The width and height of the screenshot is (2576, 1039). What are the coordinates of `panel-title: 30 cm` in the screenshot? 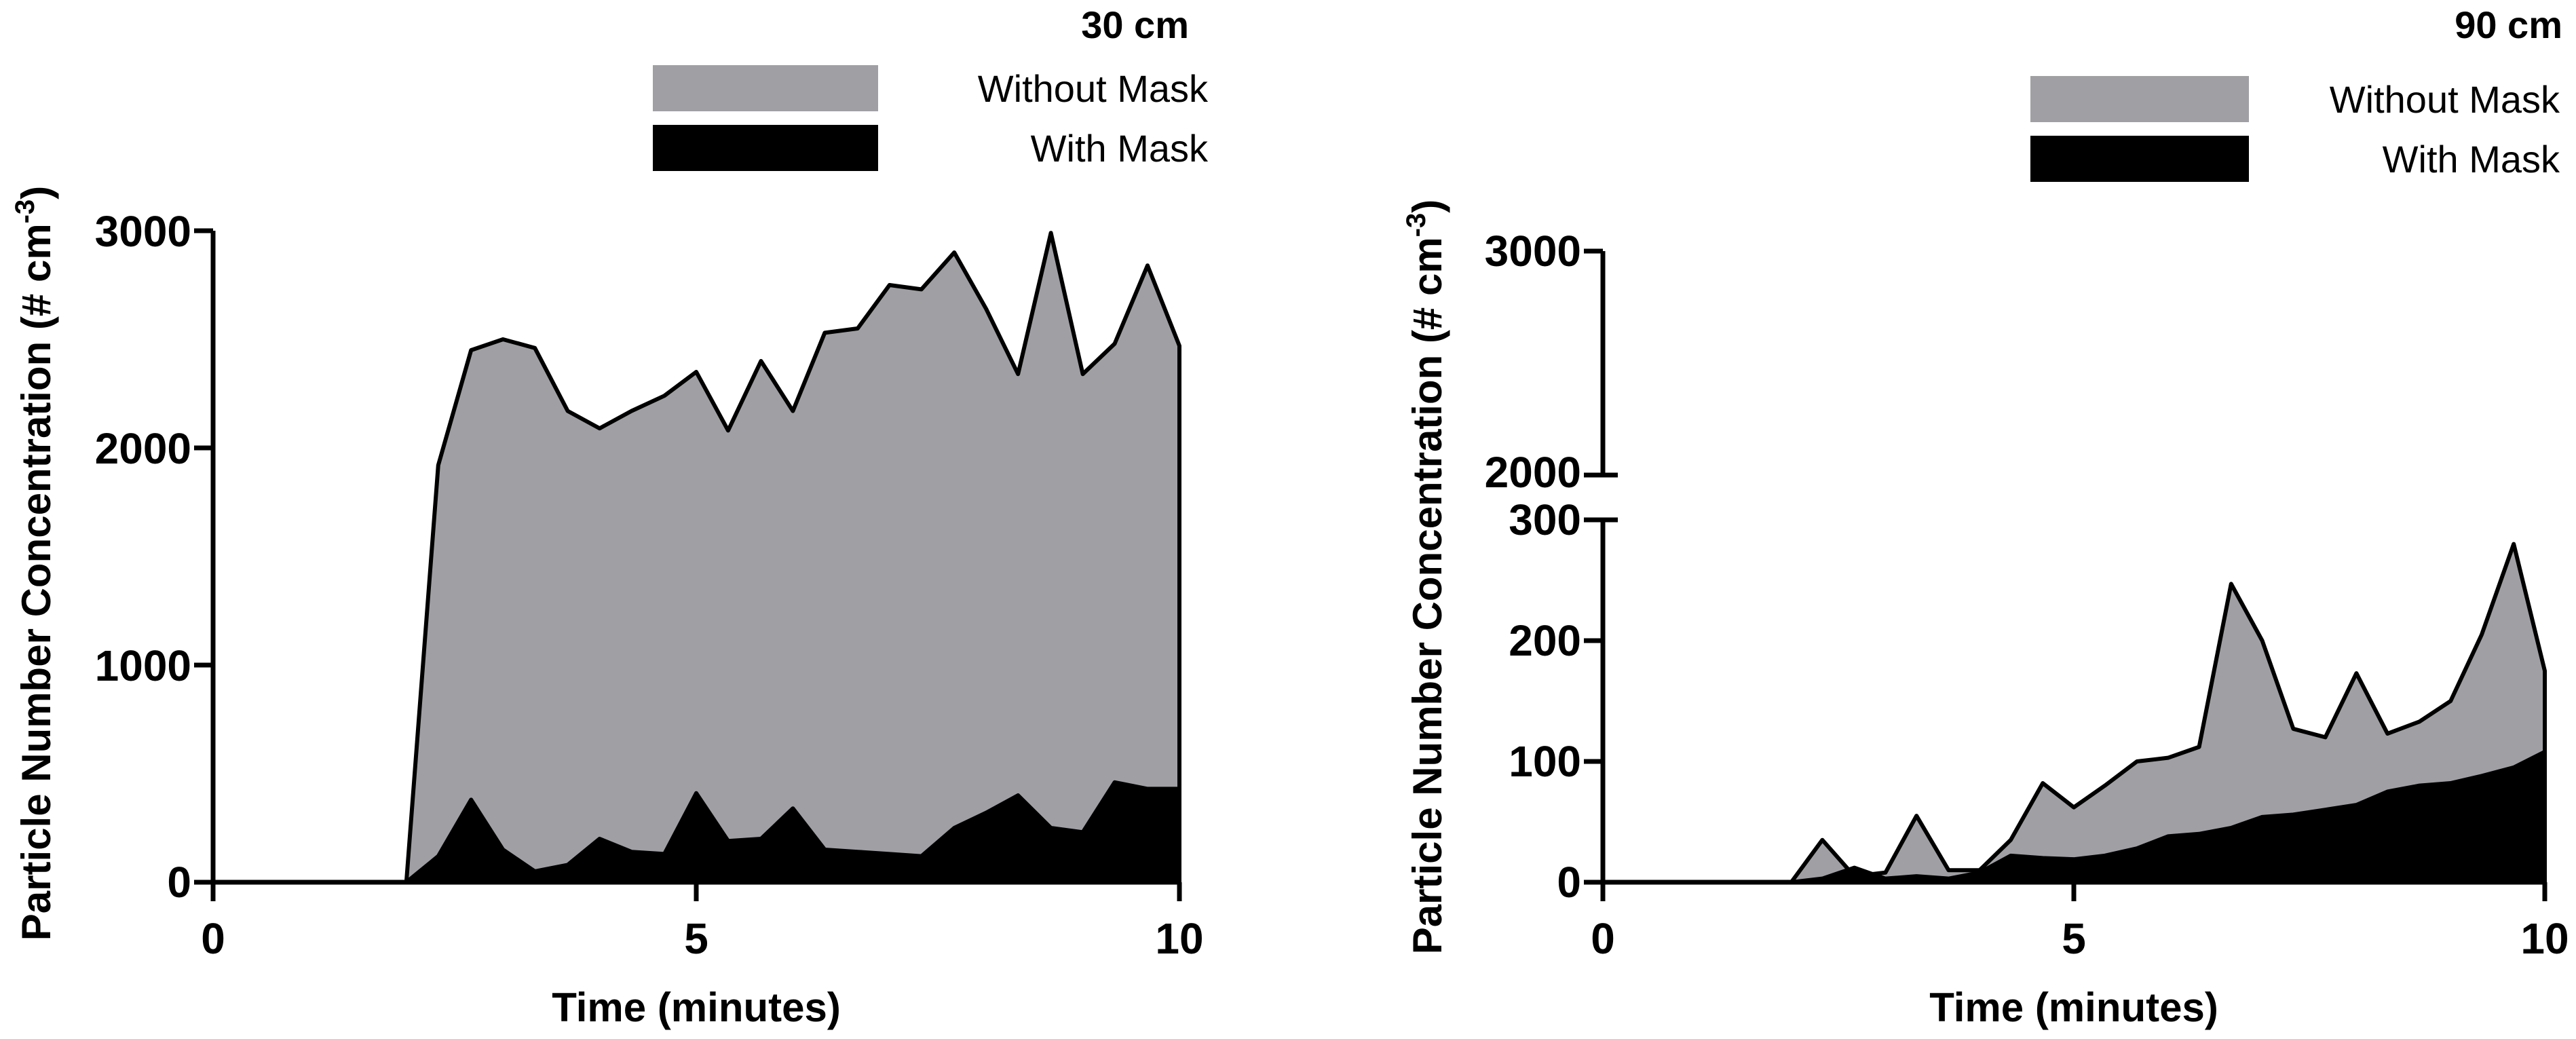 It's located at (1135, 24).